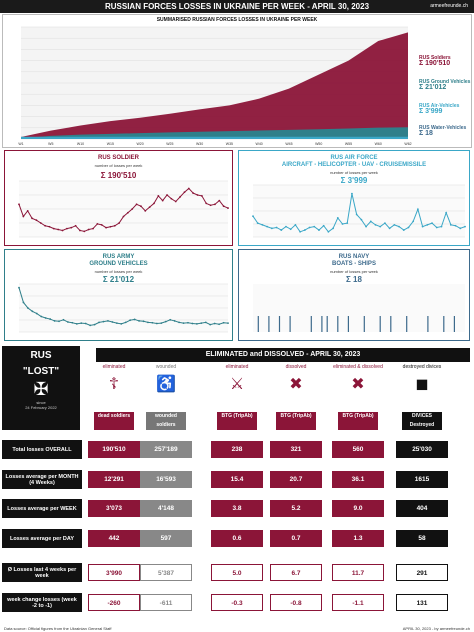 This screenshot has height=632, width=474. Describe the element at coordinates (114, 384) in the screenshot. I see `column-symbol-icon: ☦` at that location.